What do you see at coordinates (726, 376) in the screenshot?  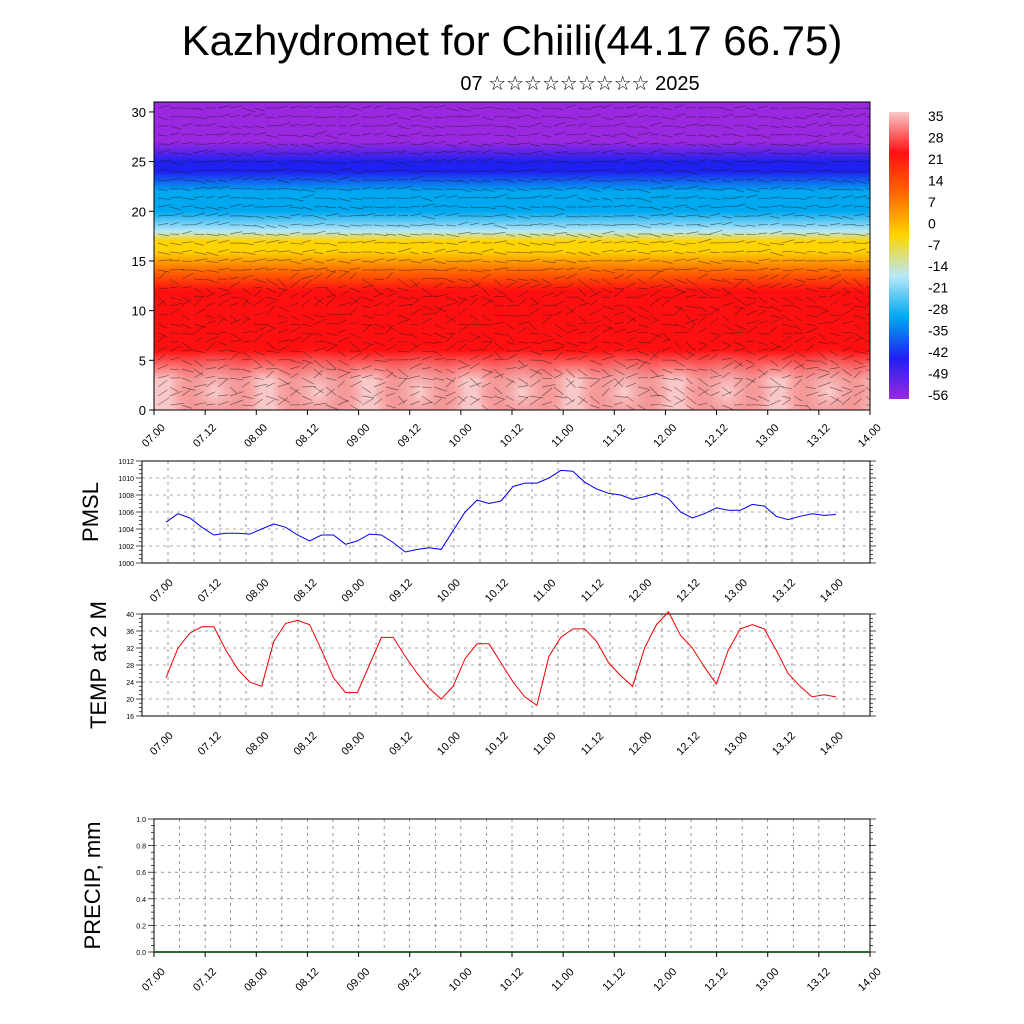 I see `warm-blob` at bounding box center [726, 376].